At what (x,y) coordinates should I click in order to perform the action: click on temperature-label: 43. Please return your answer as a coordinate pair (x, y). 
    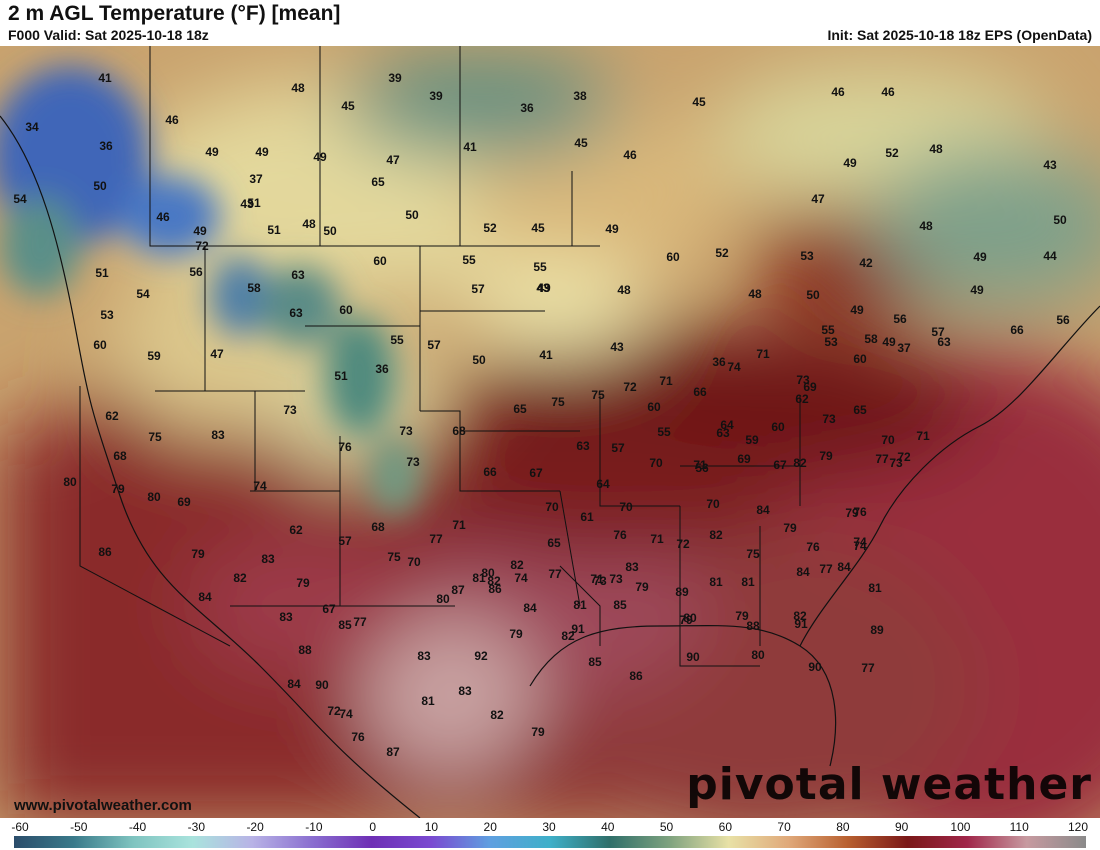
    Looking at the image, I should click on (617, 347).